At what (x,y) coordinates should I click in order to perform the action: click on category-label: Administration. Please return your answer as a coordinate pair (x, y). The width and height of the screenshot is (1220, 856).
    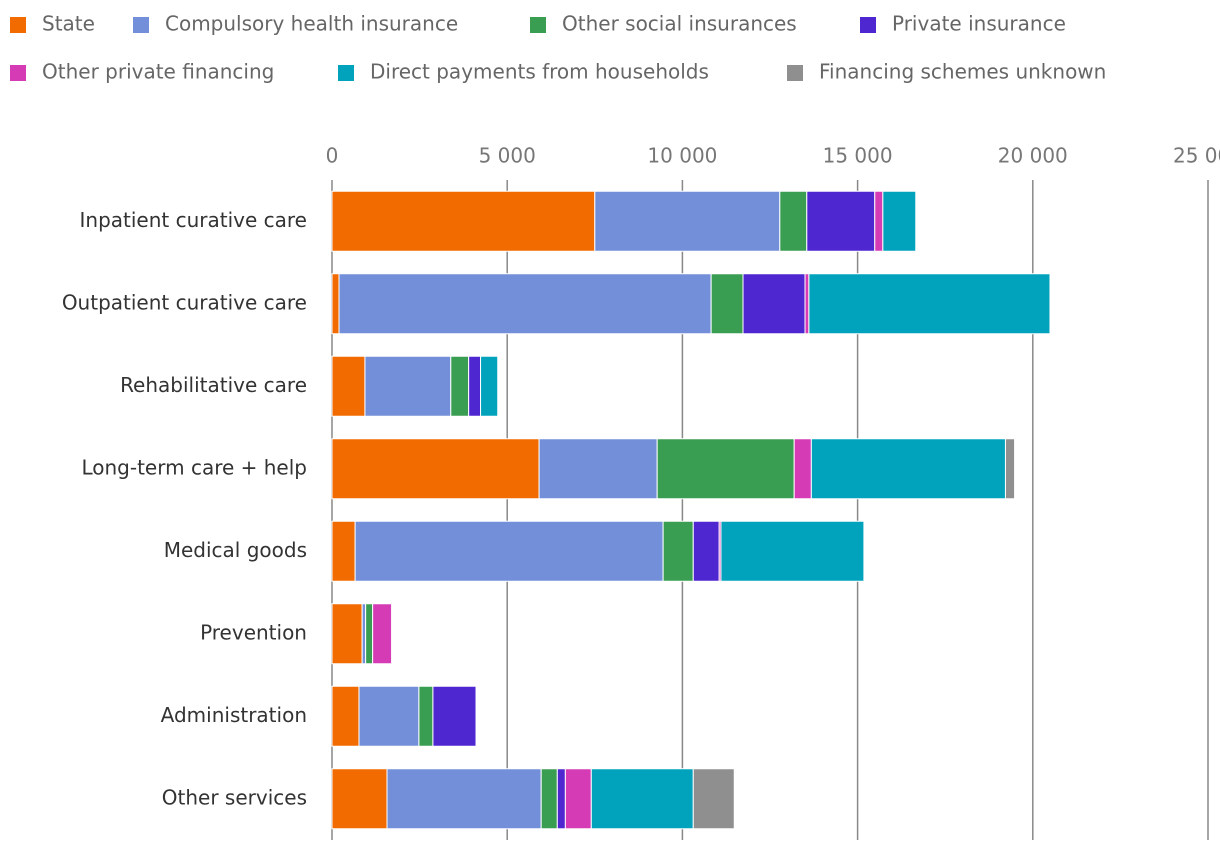
    Looking at the image, I should click on (234, 715).